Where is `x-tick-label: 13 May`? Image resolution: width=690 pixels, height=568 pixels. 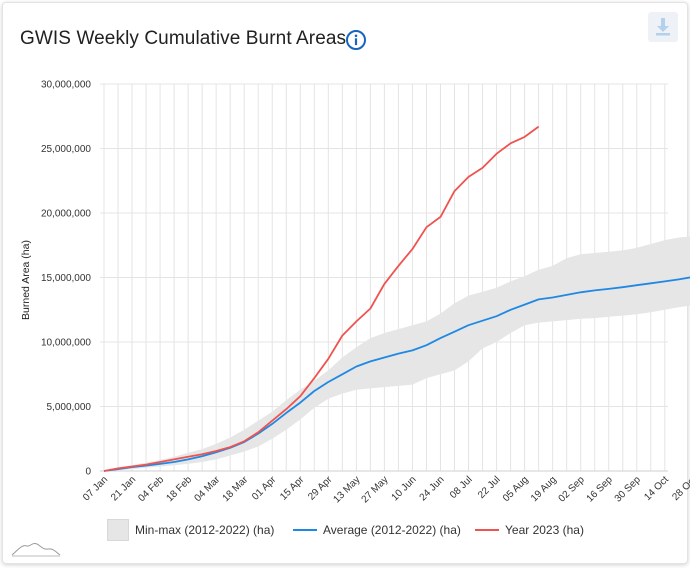 x-tick-label: 13 May is located at coordinates (347, 489).